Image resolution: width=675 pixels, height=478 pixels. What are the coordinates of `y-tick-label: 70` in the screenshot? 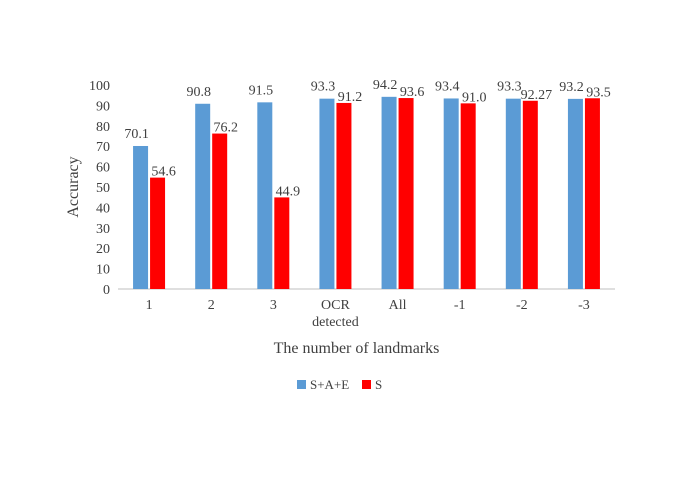 It's located at (103, 147).